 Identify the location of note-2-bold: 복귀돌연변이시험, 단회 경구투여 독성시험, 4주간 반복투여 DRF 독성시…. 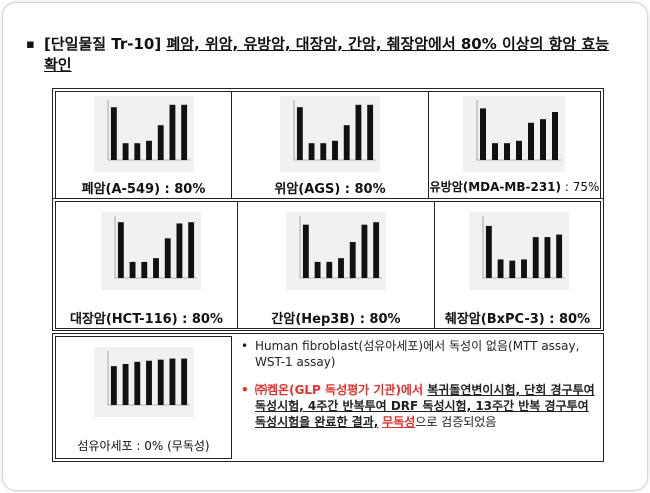
(425, 406).